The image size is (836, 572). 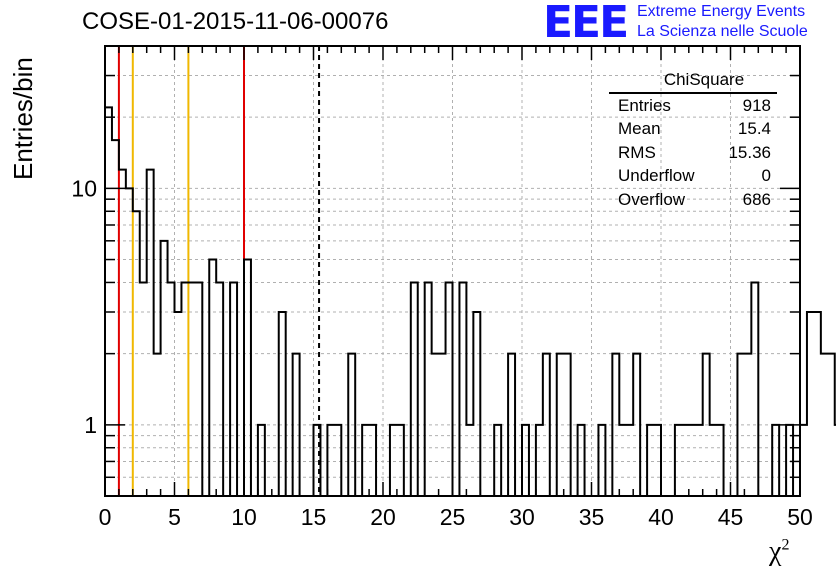 What do you see at coordinates (84, 306) in the screenshot?
I see `y-tick-labels: 1 10` at bounding box center [84, 306].